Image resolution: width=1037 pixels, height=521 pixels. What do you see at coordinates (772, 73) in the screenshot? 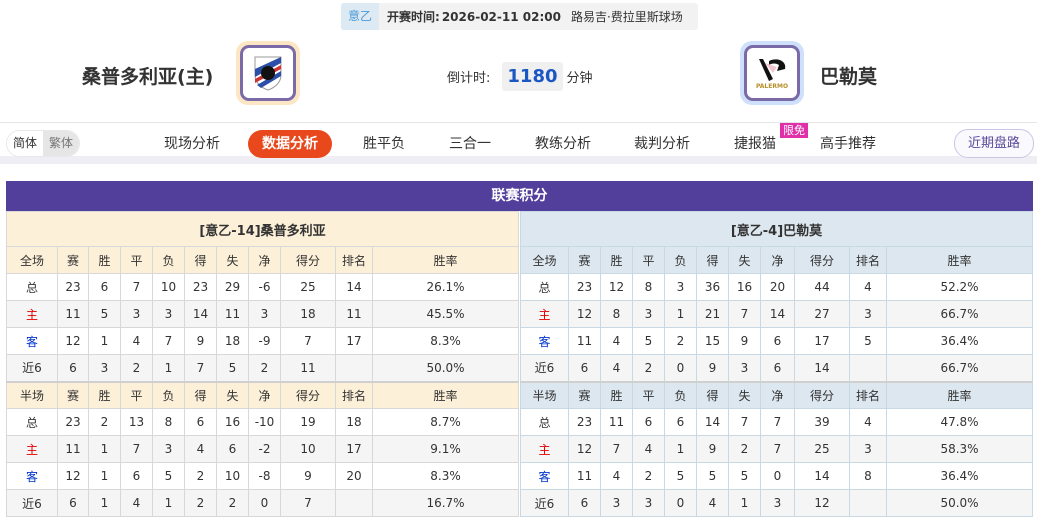
I see `away-team-logo: PALERMO` at bounding box center [772, 73].